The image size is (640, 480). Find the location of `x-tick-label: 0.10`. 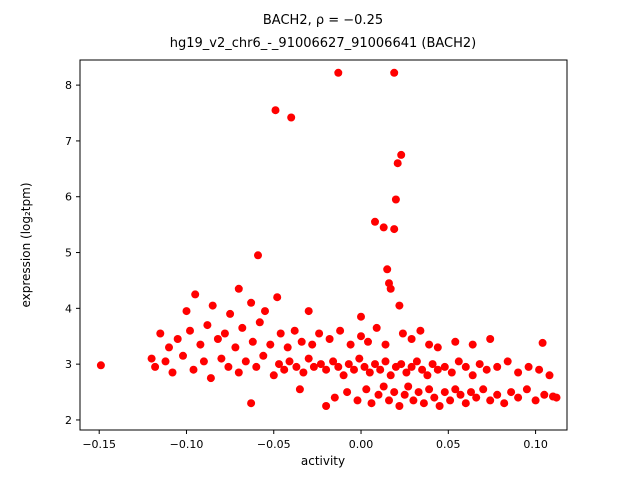

x-tick-label: 0.10 is located at coordinates (535, 444).